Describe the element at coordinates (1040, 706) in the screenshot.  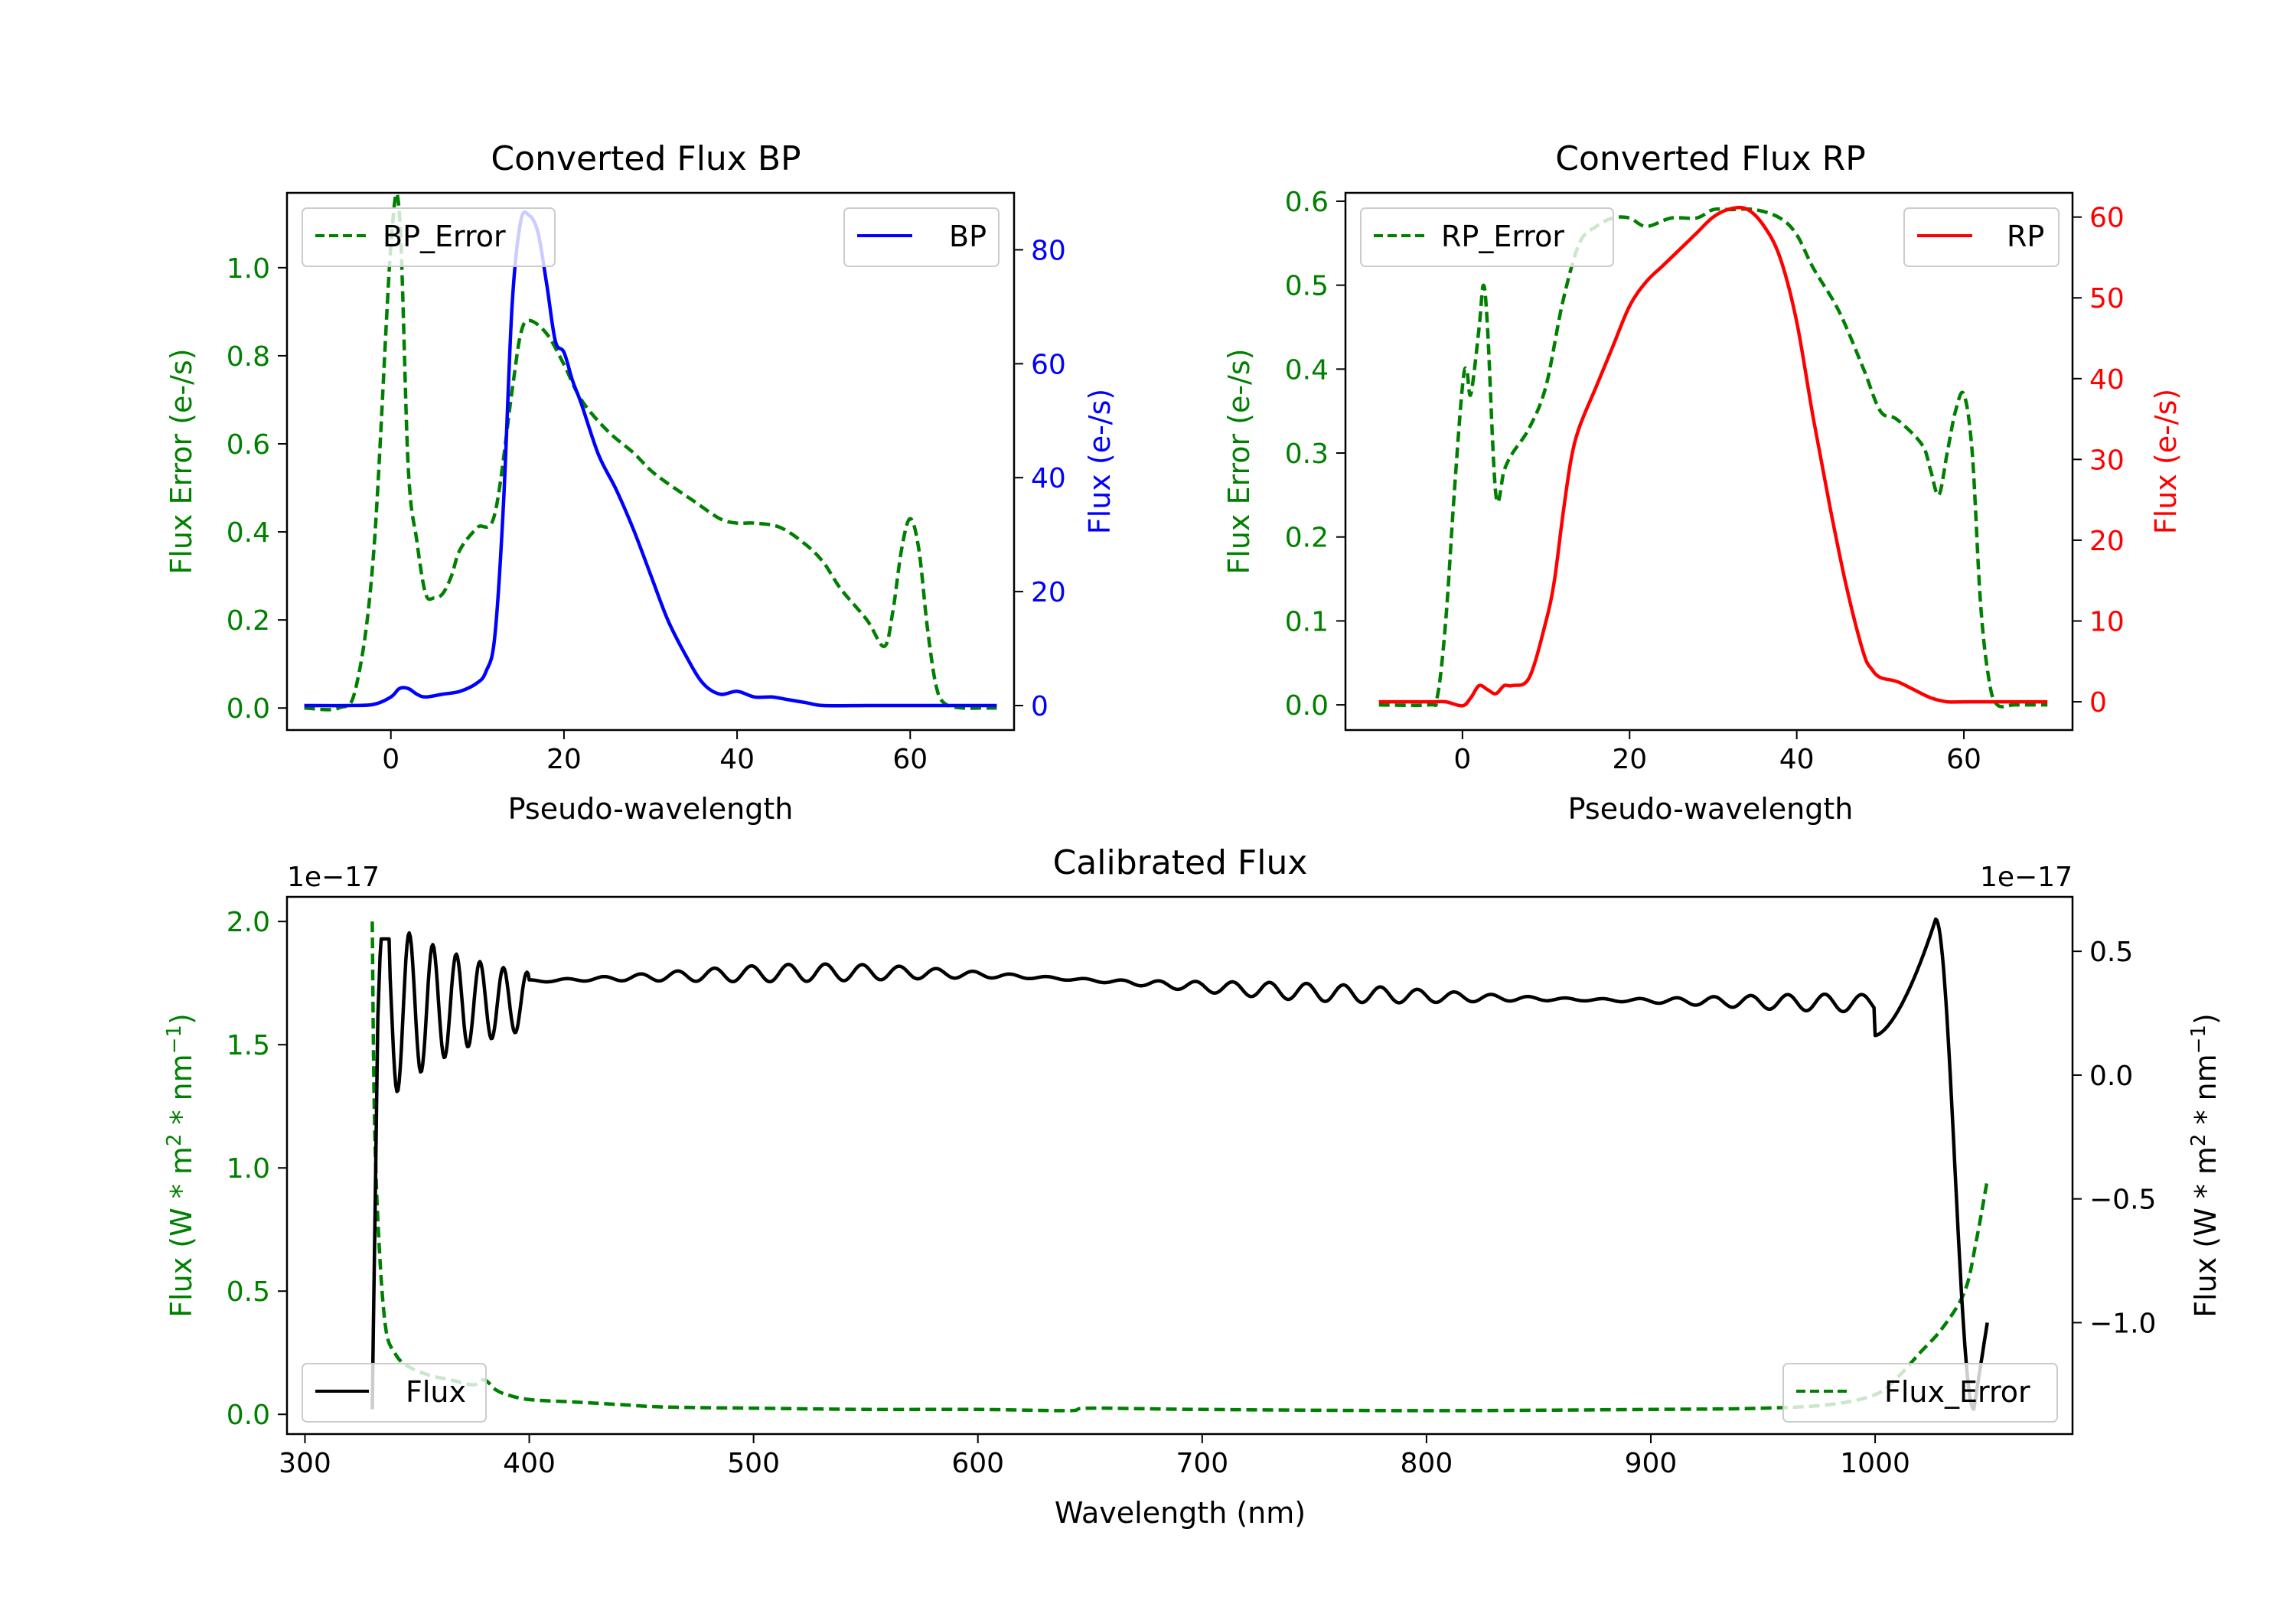
I see `bp-ytick-right-label: 0` at that location.